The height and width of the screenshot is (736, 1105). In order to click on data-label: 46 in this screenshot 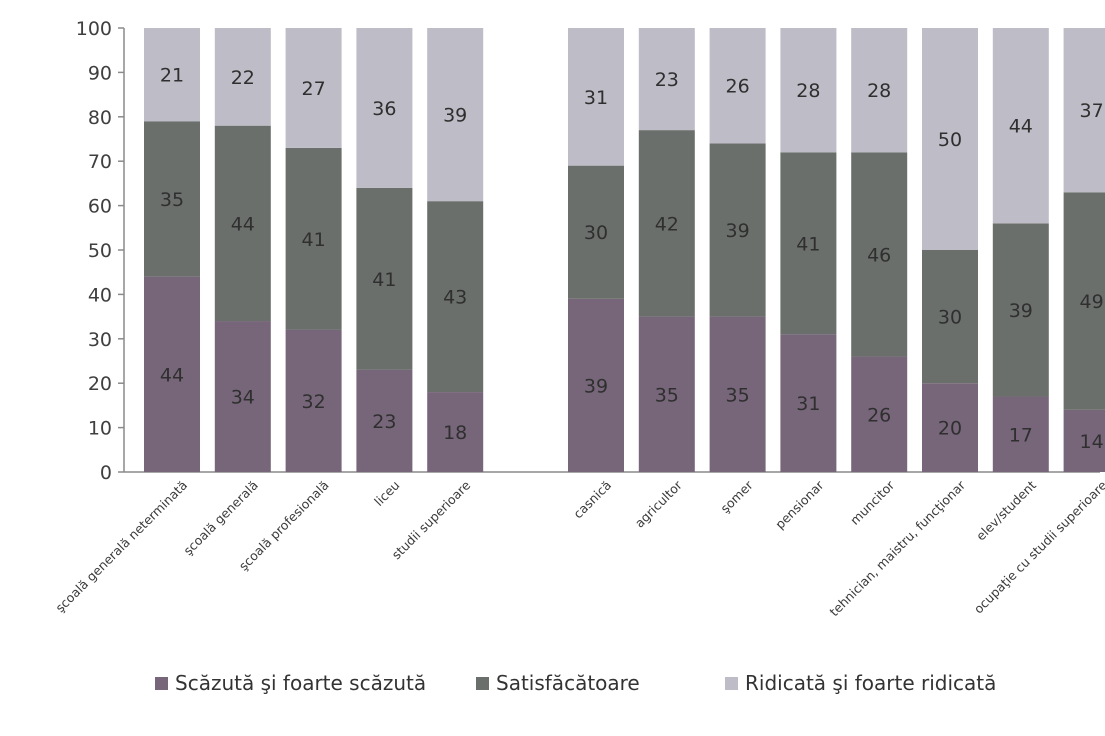, I will do `click(879, 255)`.